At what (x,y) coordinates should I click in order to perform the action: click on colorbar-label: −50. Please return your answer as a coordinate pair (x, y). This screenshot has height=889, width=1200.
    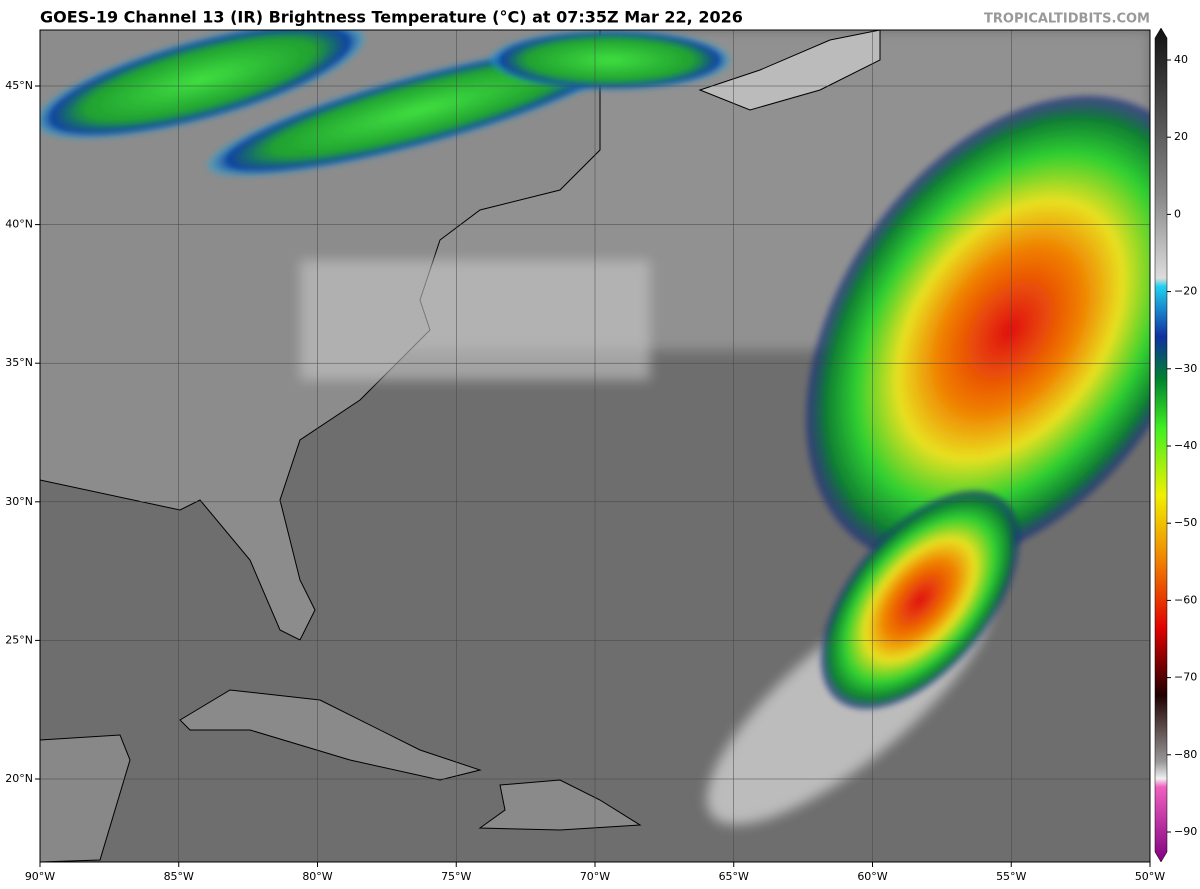
    Looking at the image, I should click on (1185, 522).